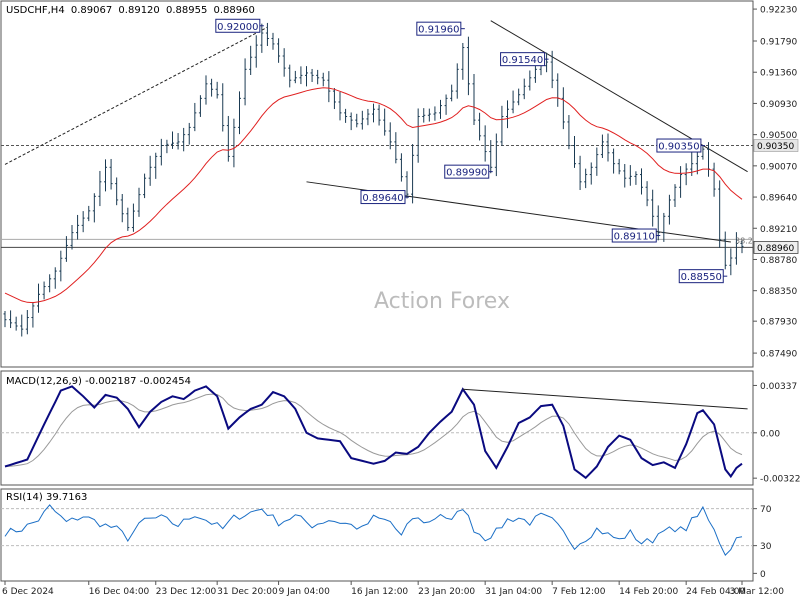  I want to click on annotation-label: 0.88550, so click(701, 277).